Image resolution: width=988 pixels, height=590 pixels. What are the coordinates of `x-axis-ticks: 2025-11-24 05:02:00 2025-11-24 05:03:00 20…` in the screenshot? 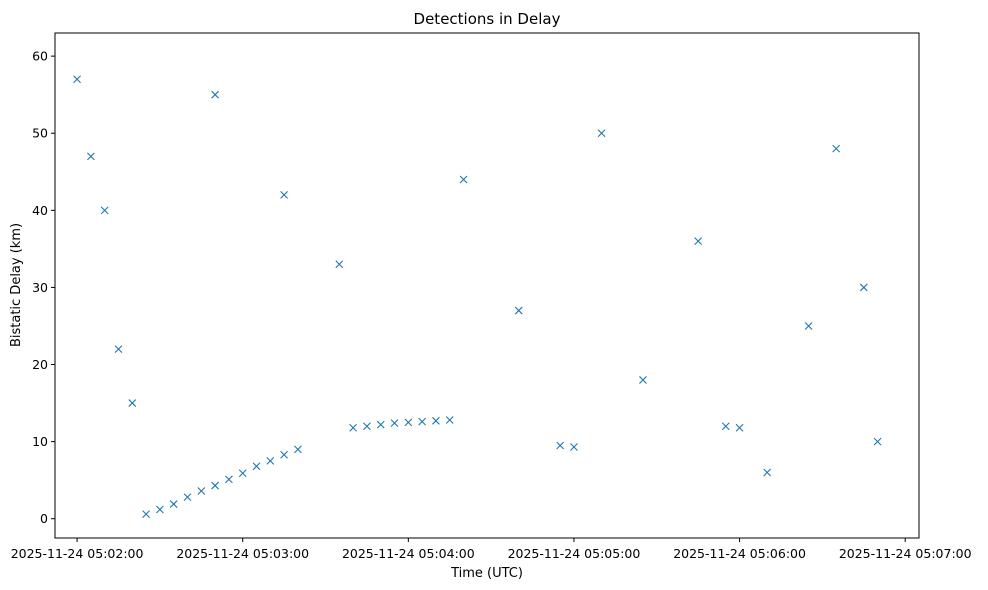 It's located at (491, 549).